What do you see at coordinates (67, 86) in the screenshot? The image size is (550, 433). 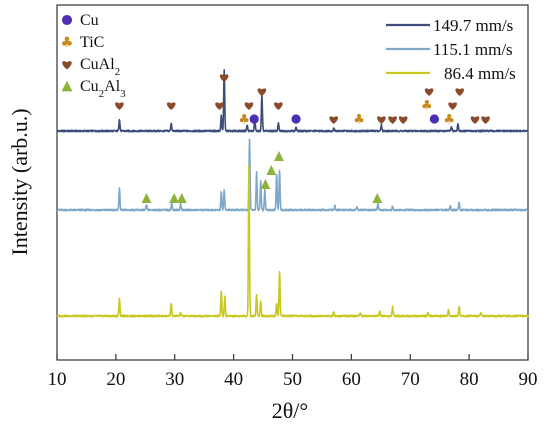 I see `phase-legend-symbol-cu2al3` at bounding box center [67, 86].